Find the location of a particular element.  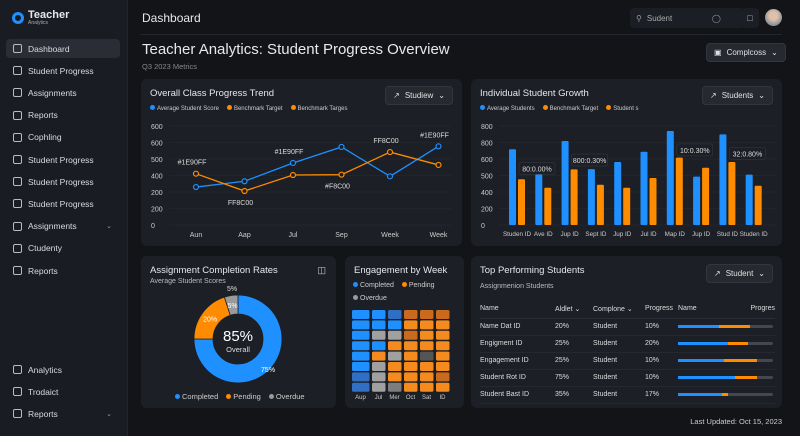

sidebar-item-label: Student Progress is located at coordinates (61, 203).